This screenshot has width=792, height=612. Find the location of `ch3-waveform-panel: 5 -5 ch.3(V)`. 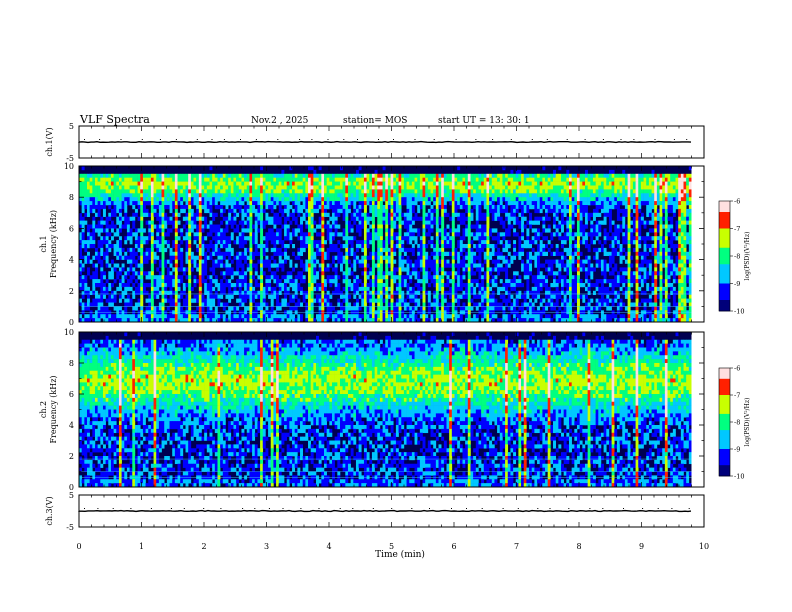

ch3-waveform-panel: 5 -5 ch.3(V) is located at coordinates (375, 511).